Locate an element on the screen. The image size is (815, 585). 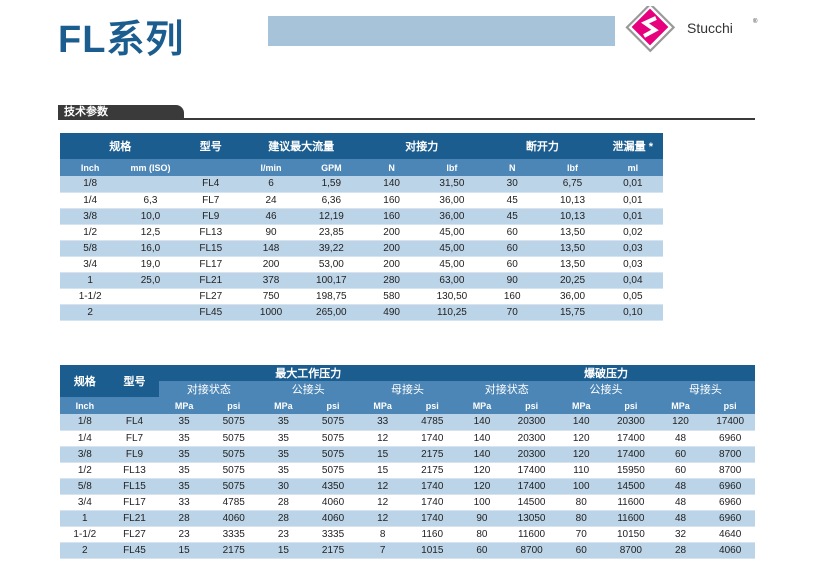
header-row: 规格 型号 建议最大流量 对接力 断开力 泄漏量 * is located at coordinates (361, 146).